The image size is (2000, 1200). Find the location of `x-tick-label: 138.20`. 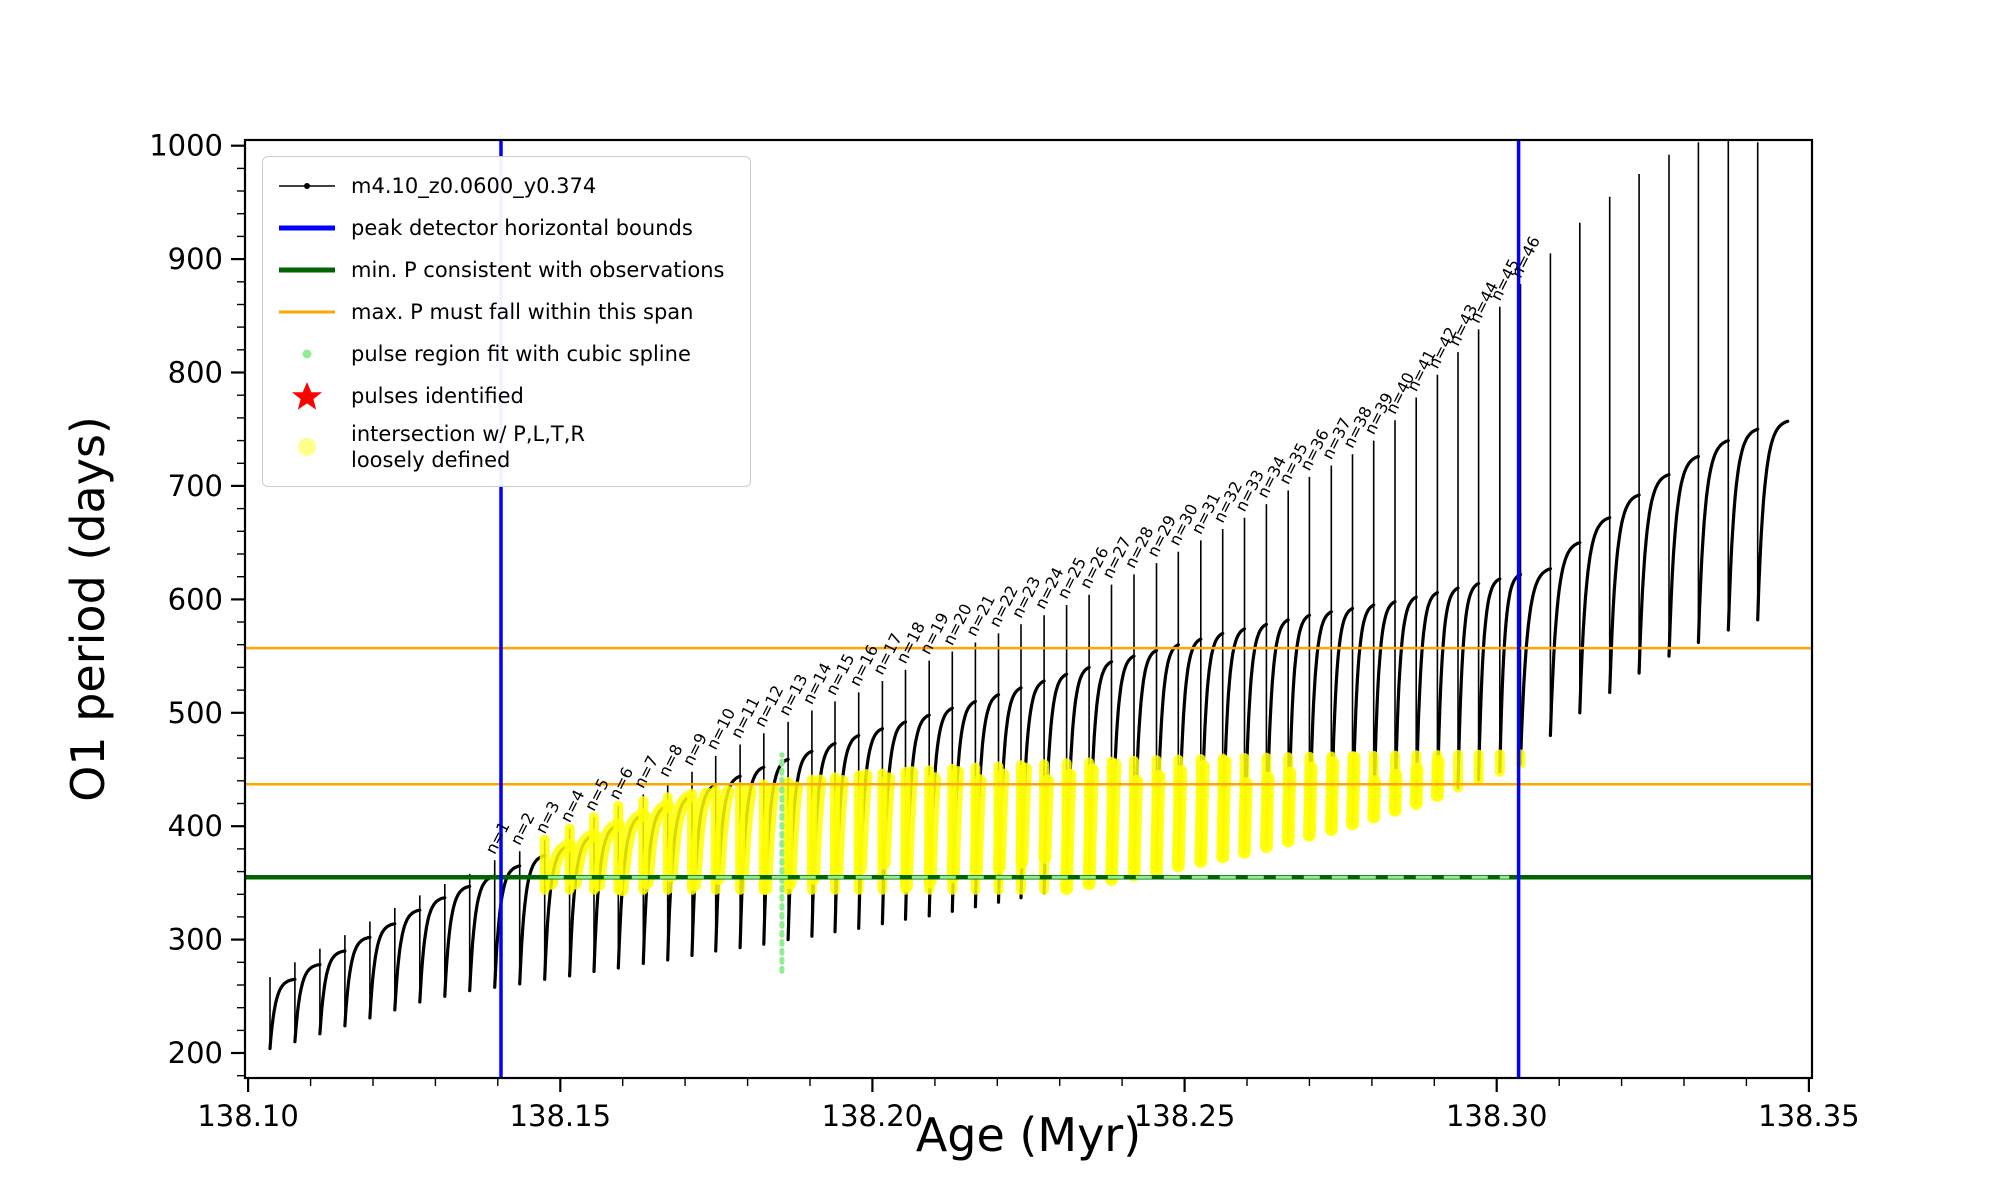

x-tick-label: 138.20 is located at coordinates (872, 1116).